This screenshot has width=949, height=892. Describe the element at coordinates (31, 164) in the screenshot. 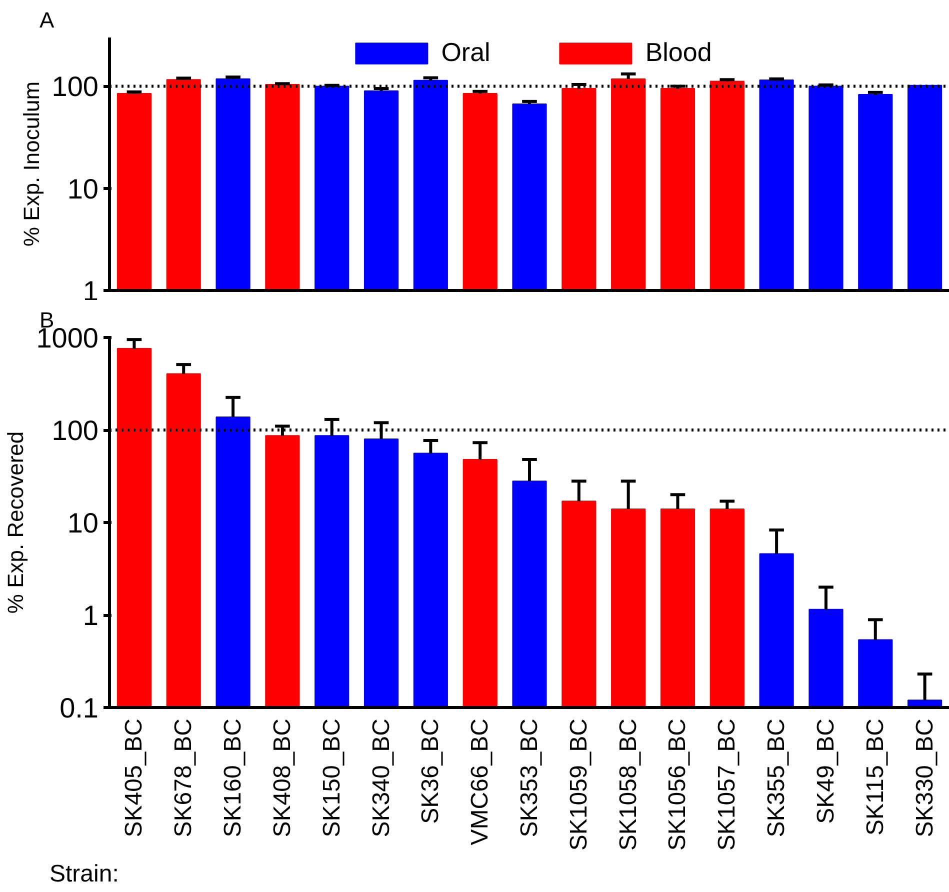

I see `y-axis-title: % Exp. Inoculum` at that location.